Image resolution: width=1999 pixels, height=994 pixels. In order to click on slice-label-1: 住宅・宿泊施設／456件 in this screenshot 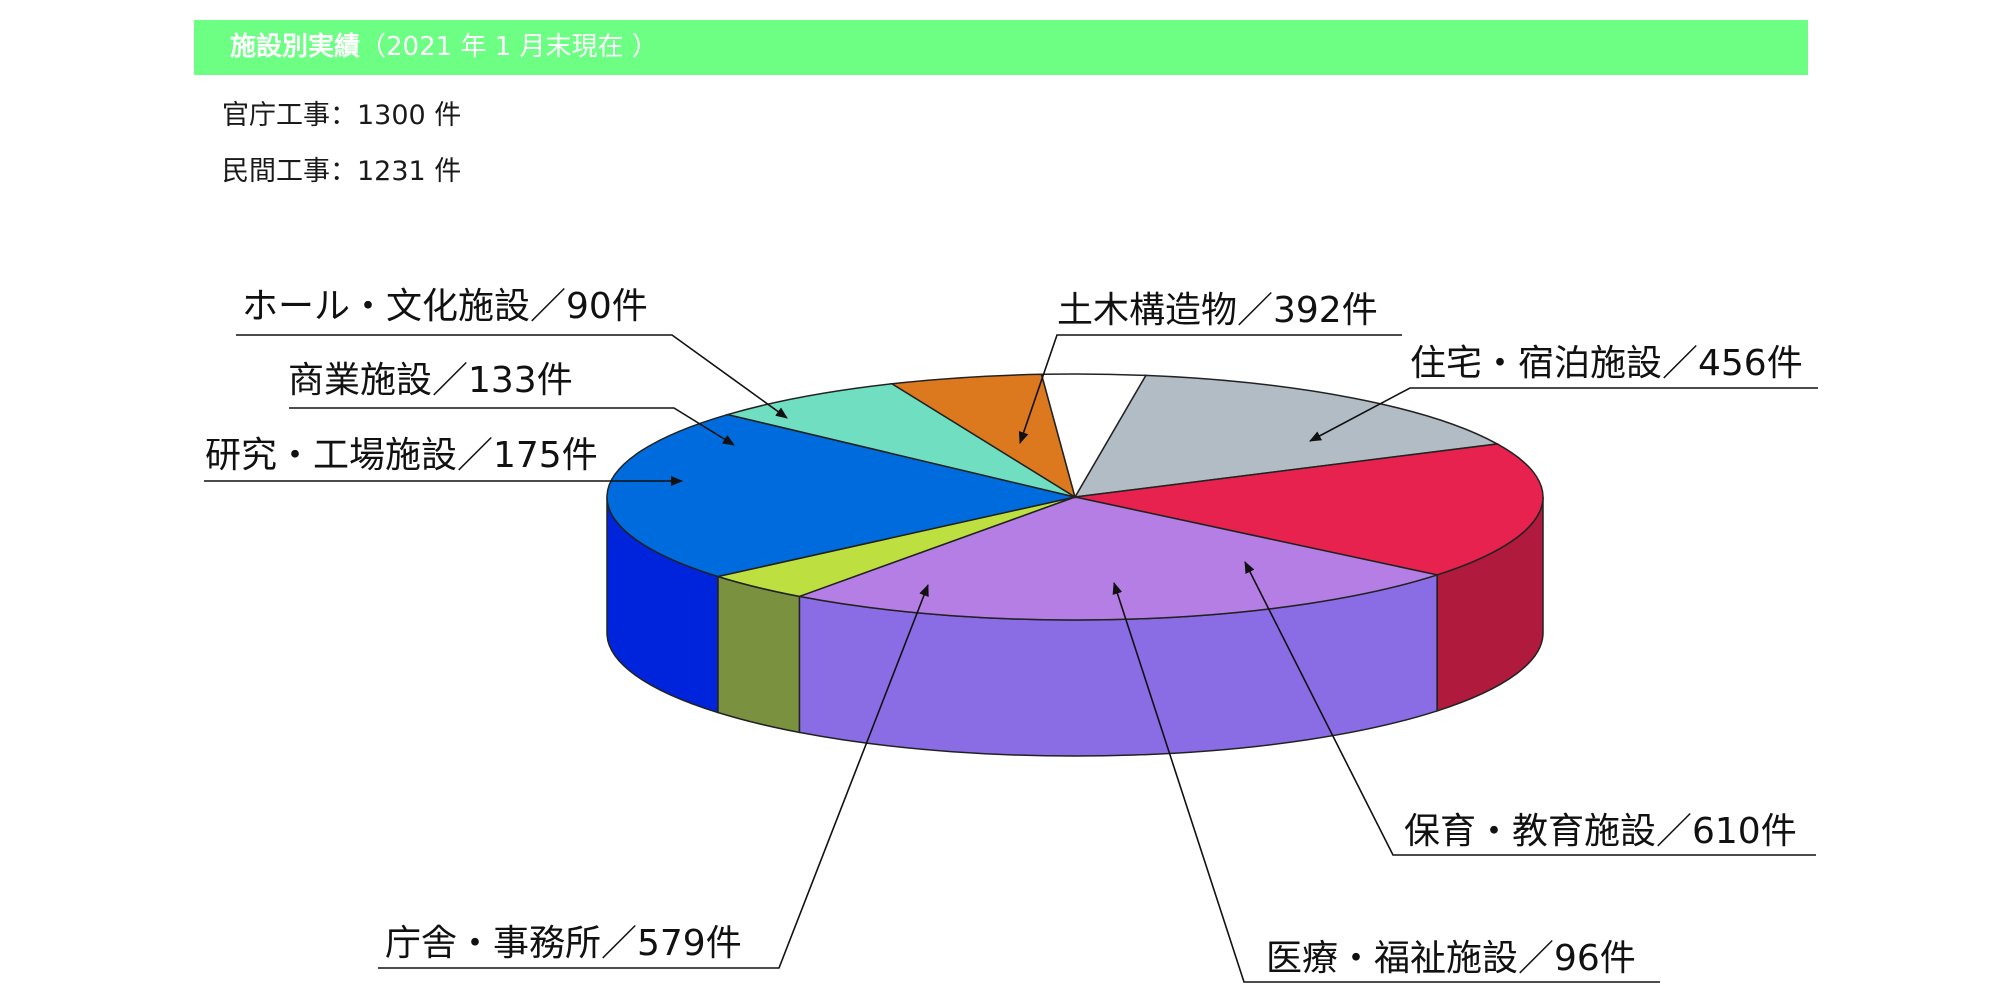, I will do `click(1606, 363)`.